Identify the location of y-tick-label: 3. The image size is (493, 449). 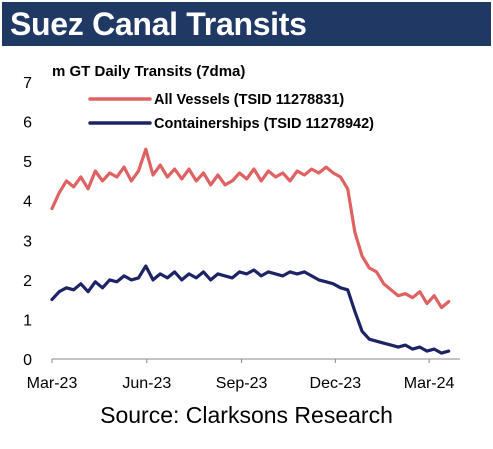
(27, 241).